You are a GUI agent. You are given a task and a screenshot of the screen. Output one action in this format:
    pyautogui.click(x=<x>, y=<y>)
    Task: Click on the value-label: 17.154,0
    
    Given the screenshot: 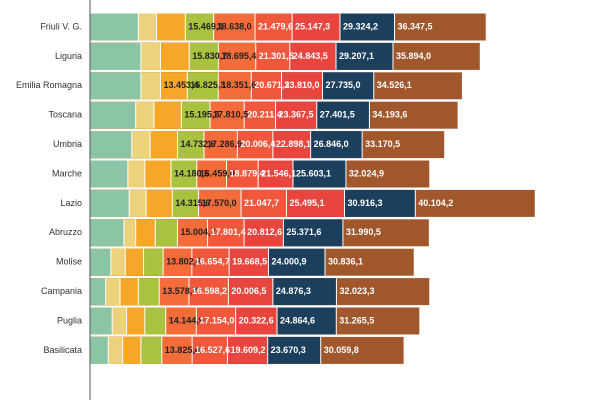 What is the action you would take?
    pyautogui.click(x=216, y=320)
    